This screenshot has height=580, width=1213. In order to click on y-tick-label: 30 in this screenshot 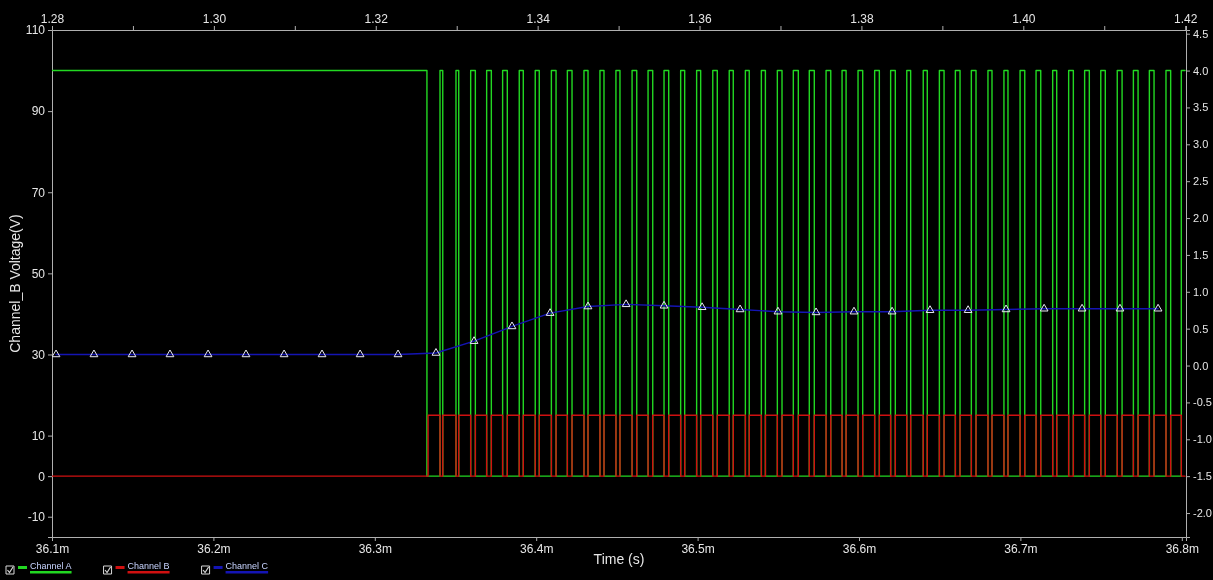, I will do `click(38, 354)`.